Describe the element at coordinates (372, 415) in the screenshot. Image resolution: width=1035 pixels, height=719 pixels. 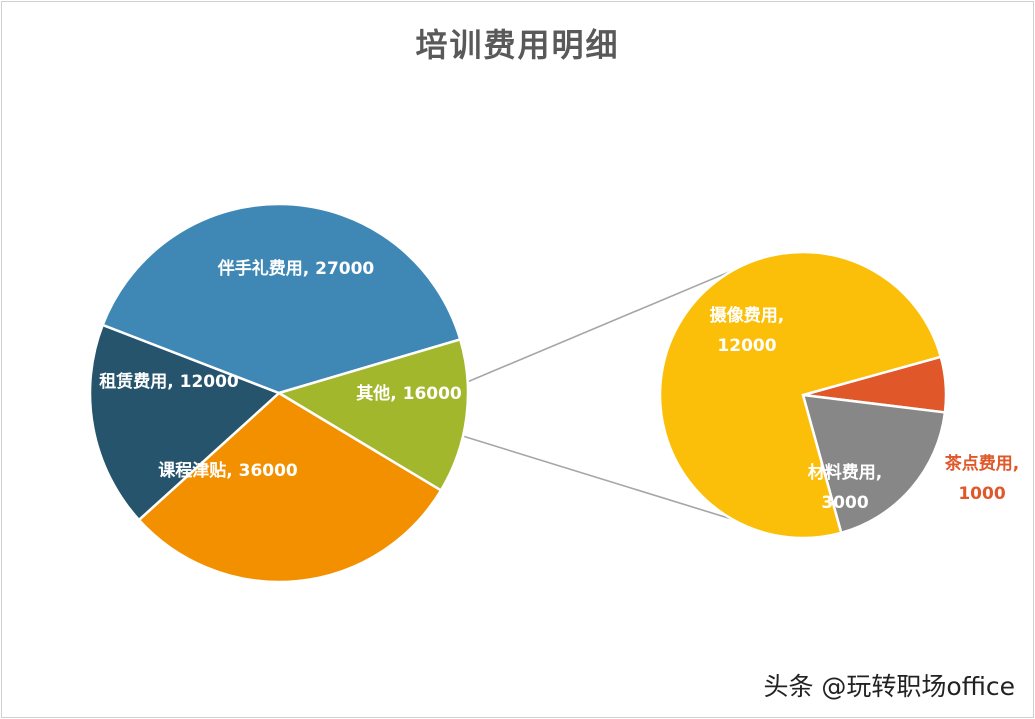
I see `pie-slice-租赁费用` at that location.